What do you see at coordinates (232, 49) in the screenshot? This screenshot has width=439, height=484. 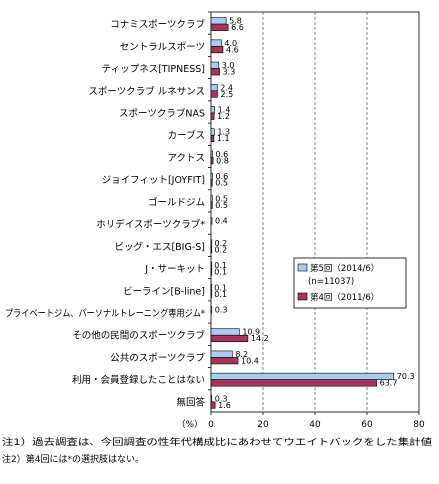 I see `value-label: 4.6` at bounding box center [232, 49].